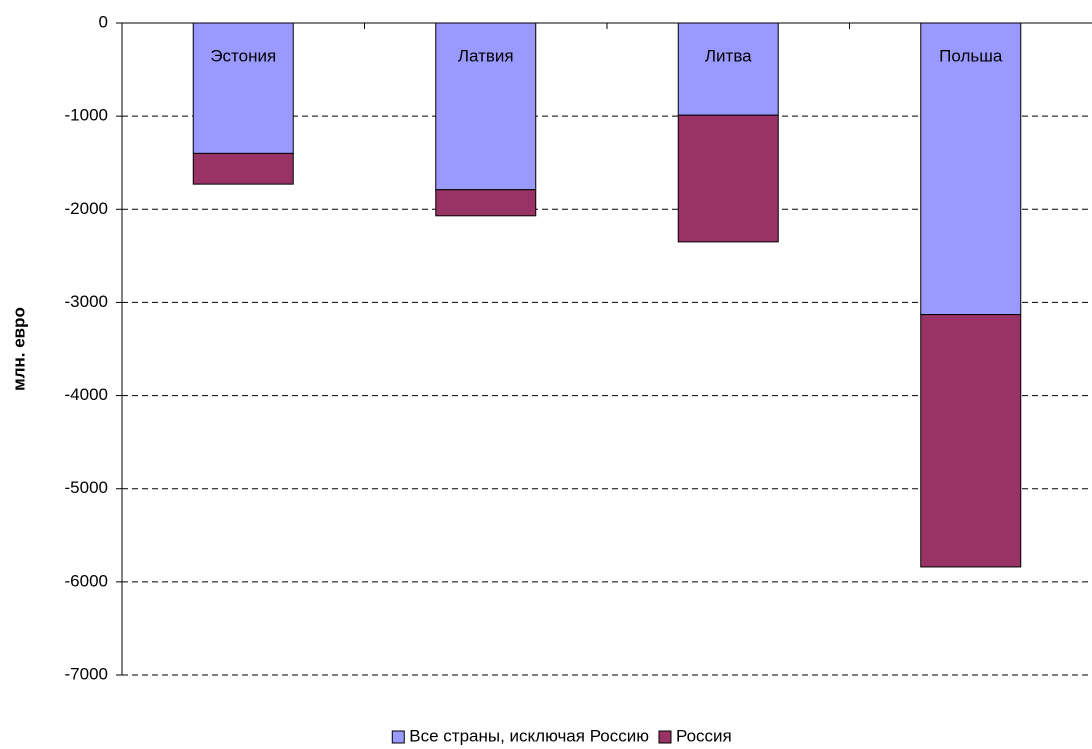 The width and height of the screenshot is (1092, 749). I want to click on legend-label: Все страны, исключая Россию, so click(529, 735).